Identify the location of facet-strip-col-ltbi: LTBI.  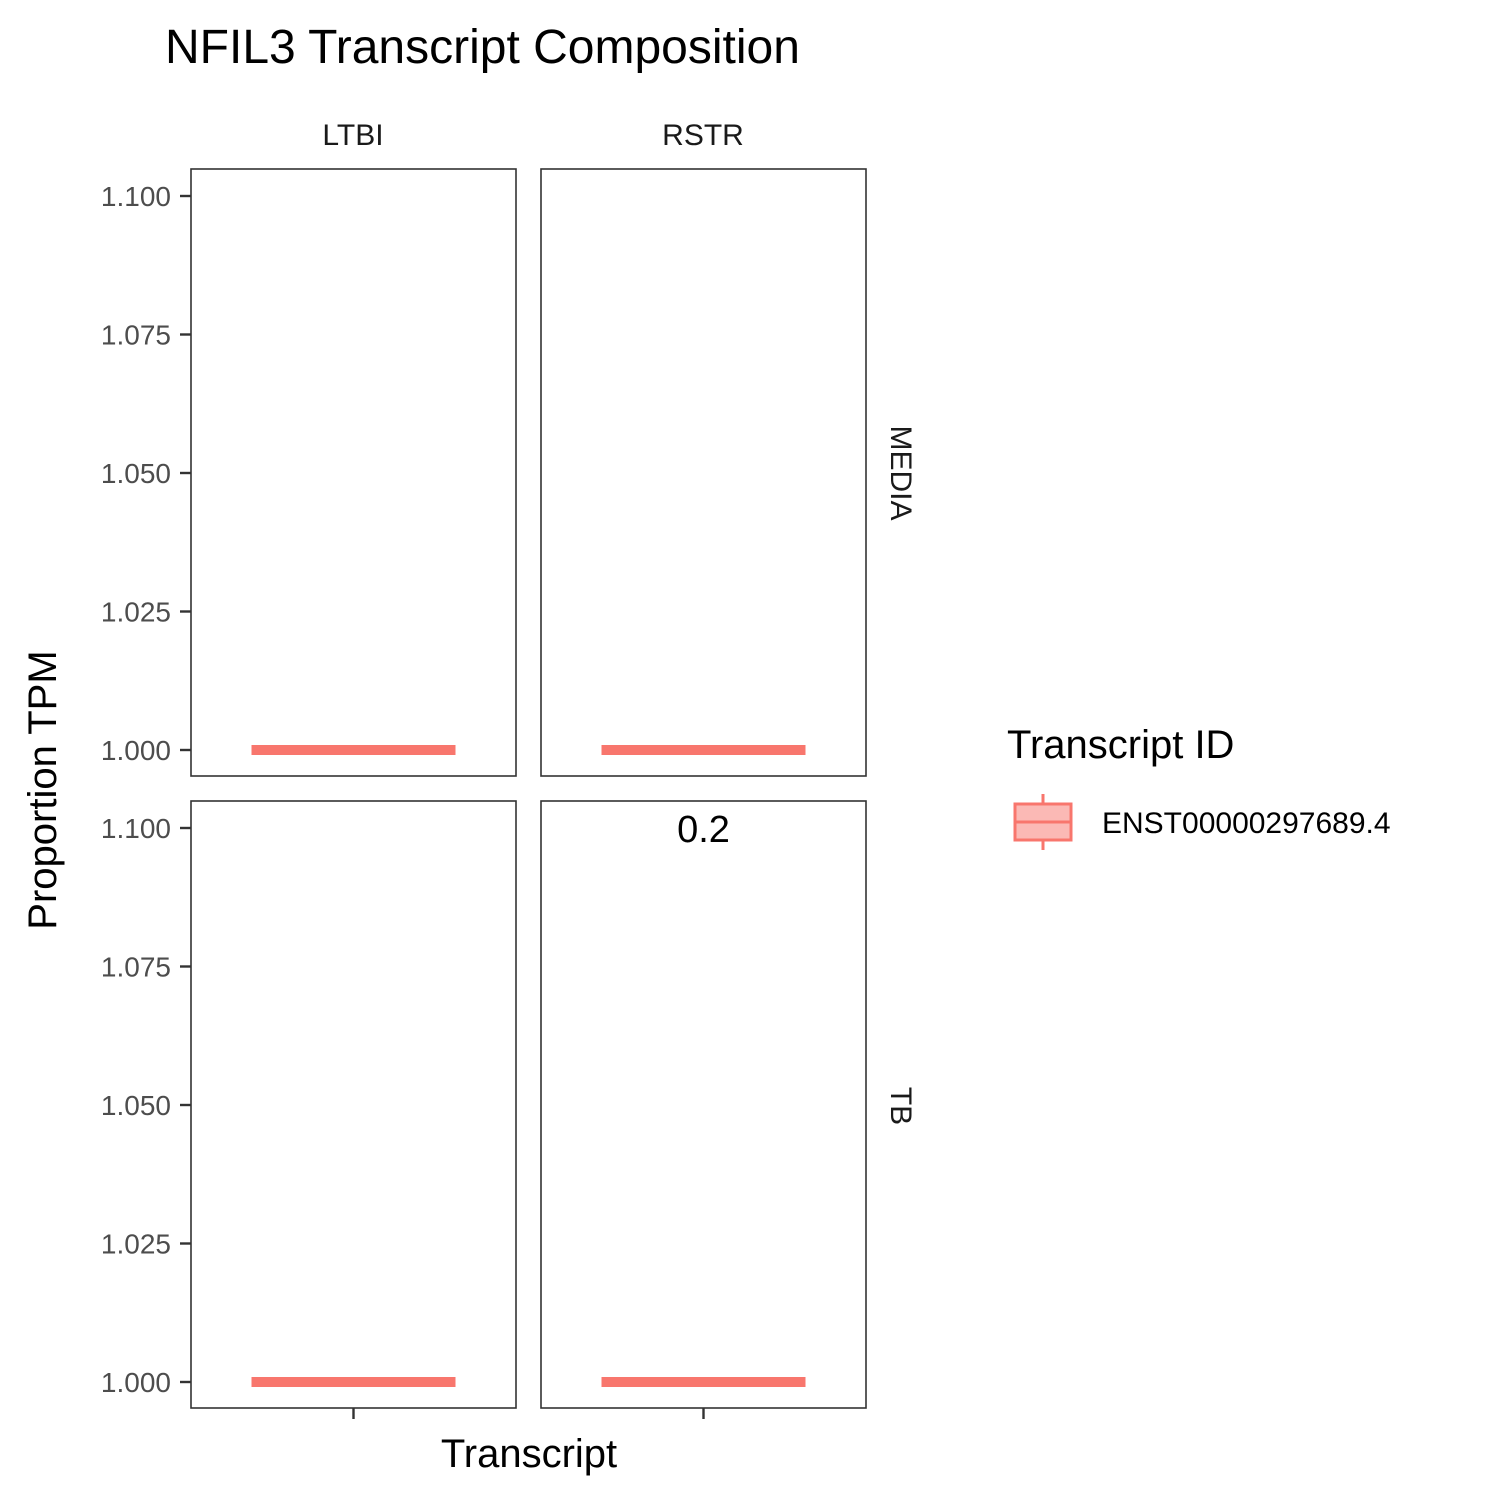
(352, 135).